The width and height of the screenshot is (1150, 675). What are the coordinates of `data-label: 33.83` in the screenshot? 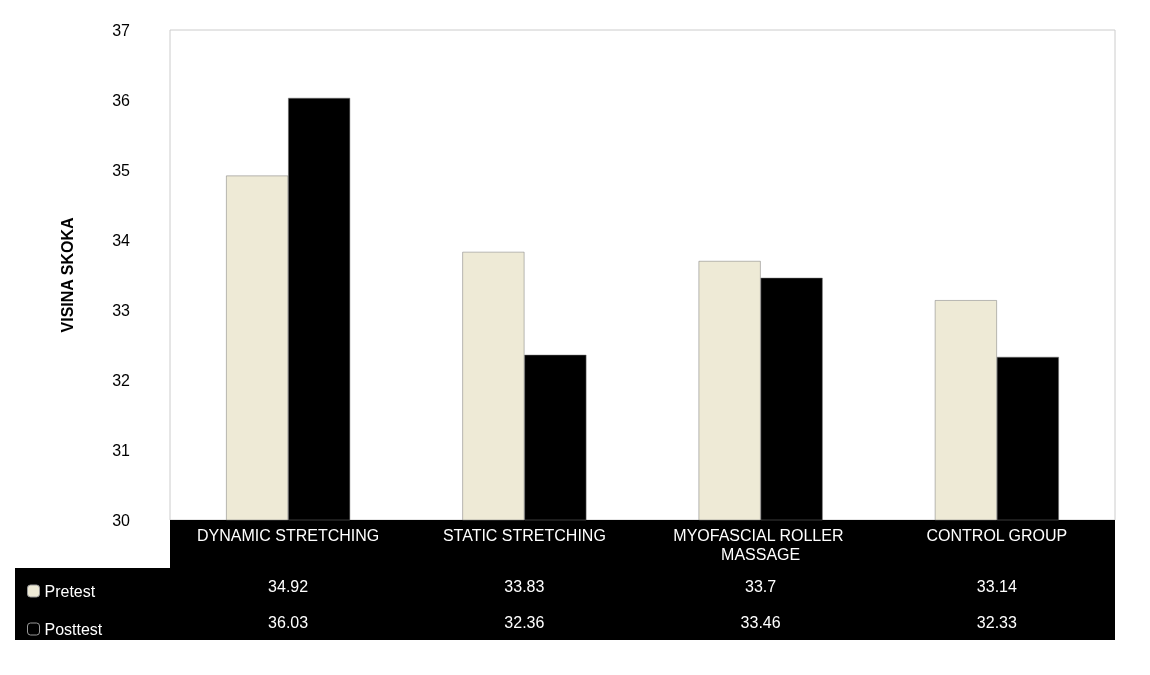 It's located at (524, 586).